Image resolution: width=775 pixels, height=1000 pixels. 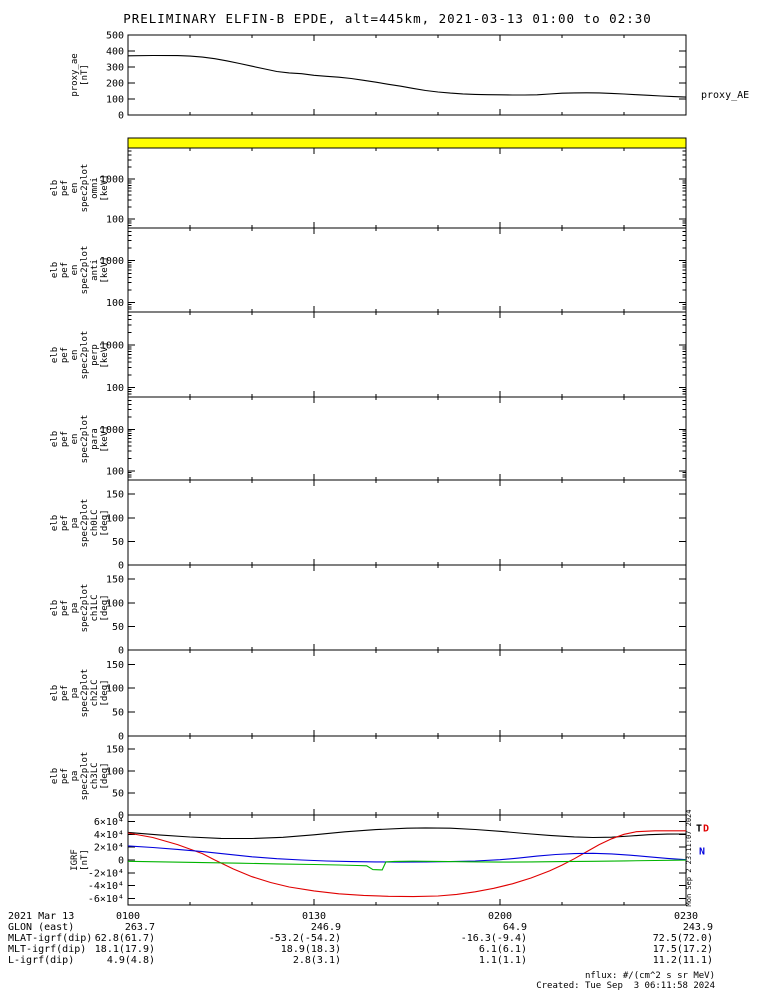 What do you see at coordinates (109, 835) in the screenshot?
I see `tick-label: 4×10⁴` at bounding box center [109, 835].